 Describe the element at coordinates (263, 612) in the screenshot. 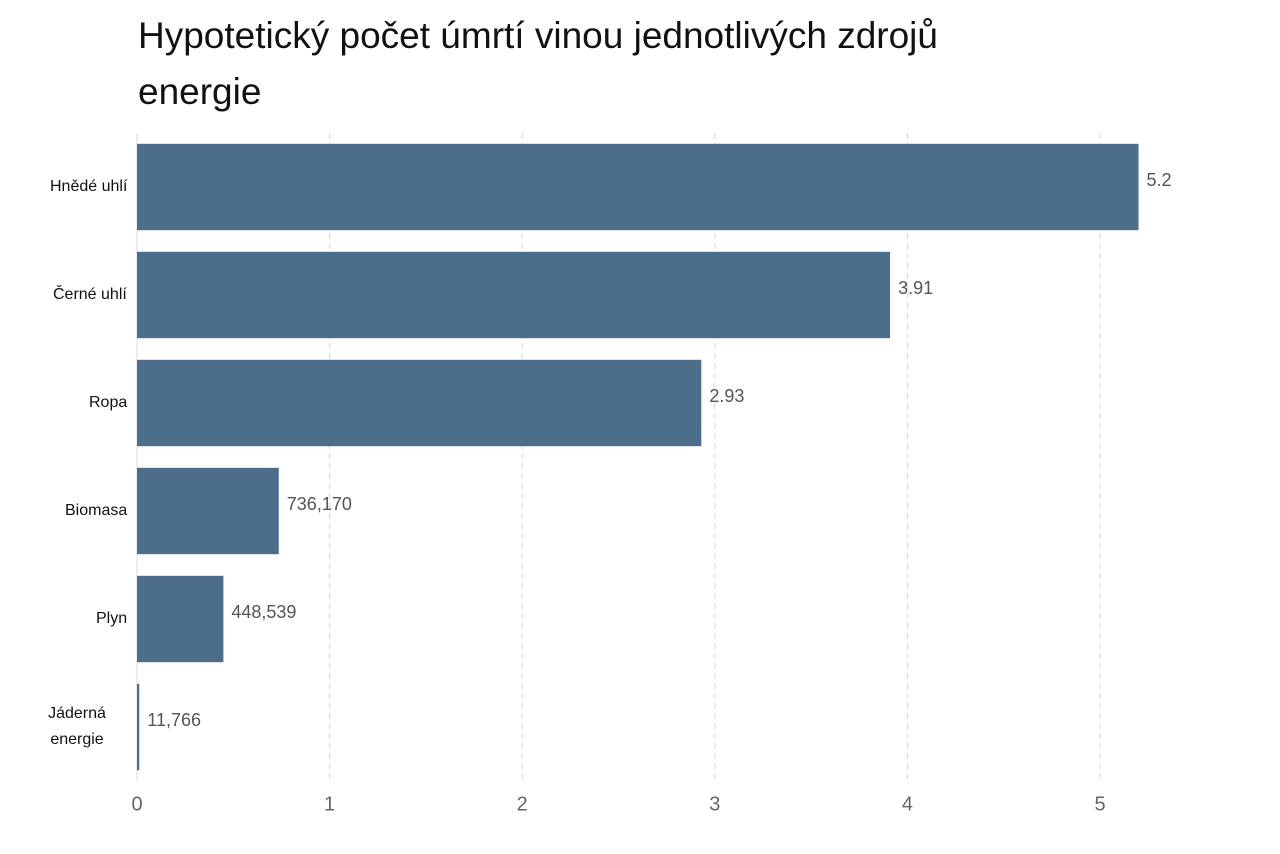

I see `value-label: 448,539` at that location.